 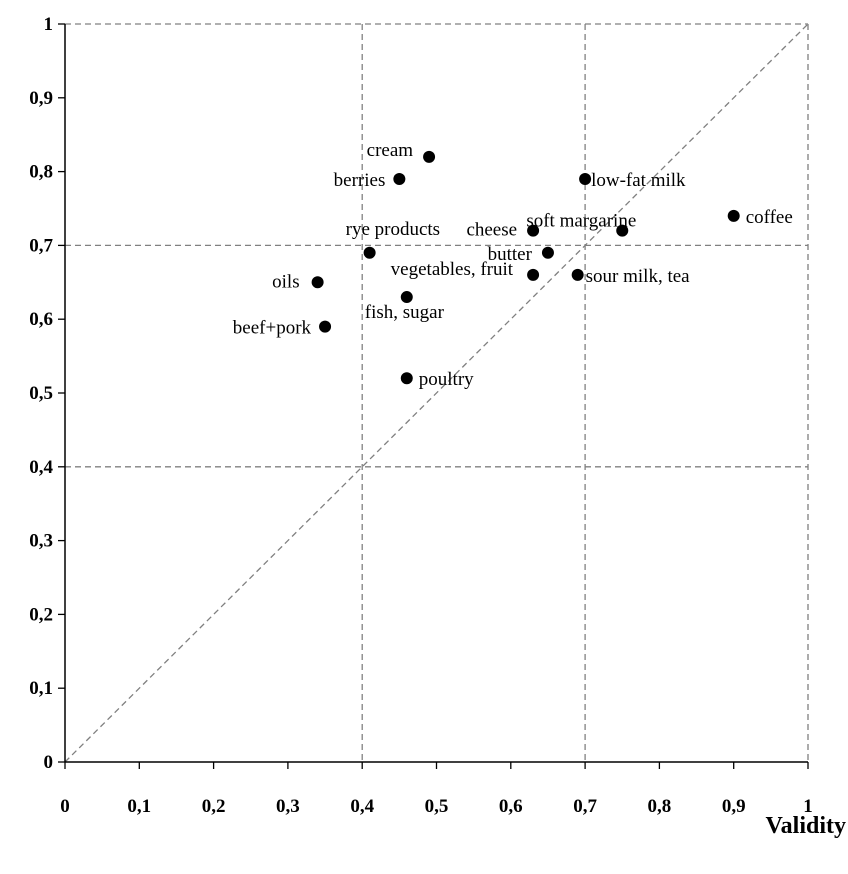 I want to click on x-tick-label: 1, so click(x=808, y=806).